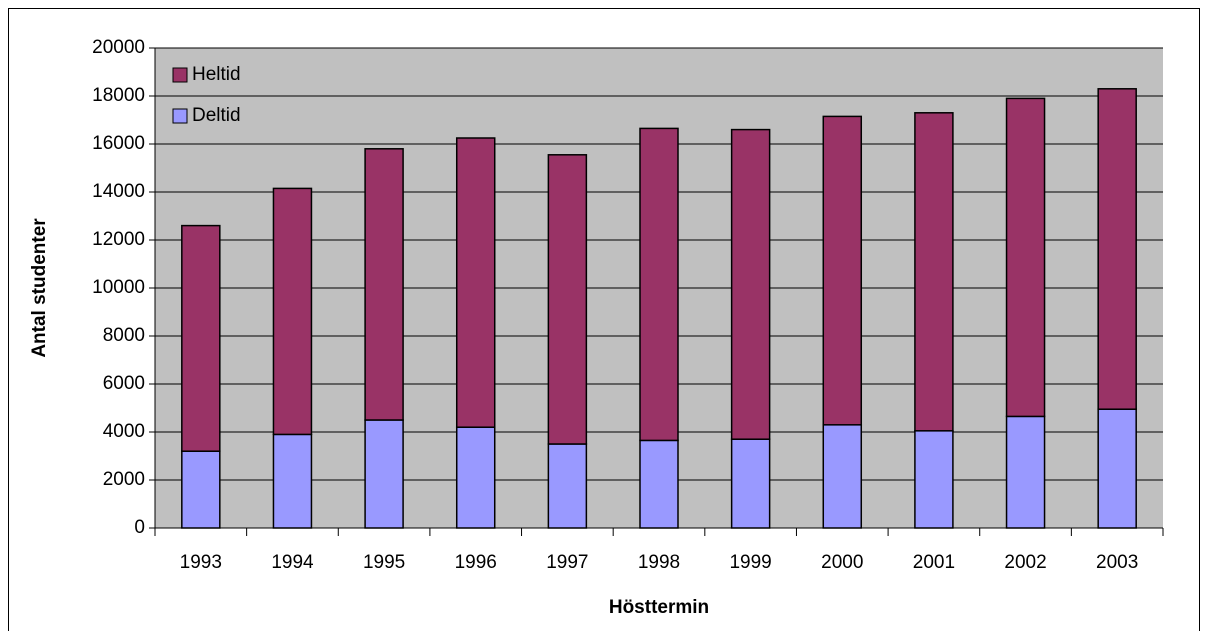 This screenshot has height=631, width=1209. Describe the element at coordinates (934, 562) in the screenshot. I see `x-tick-label: 2001` at that location.